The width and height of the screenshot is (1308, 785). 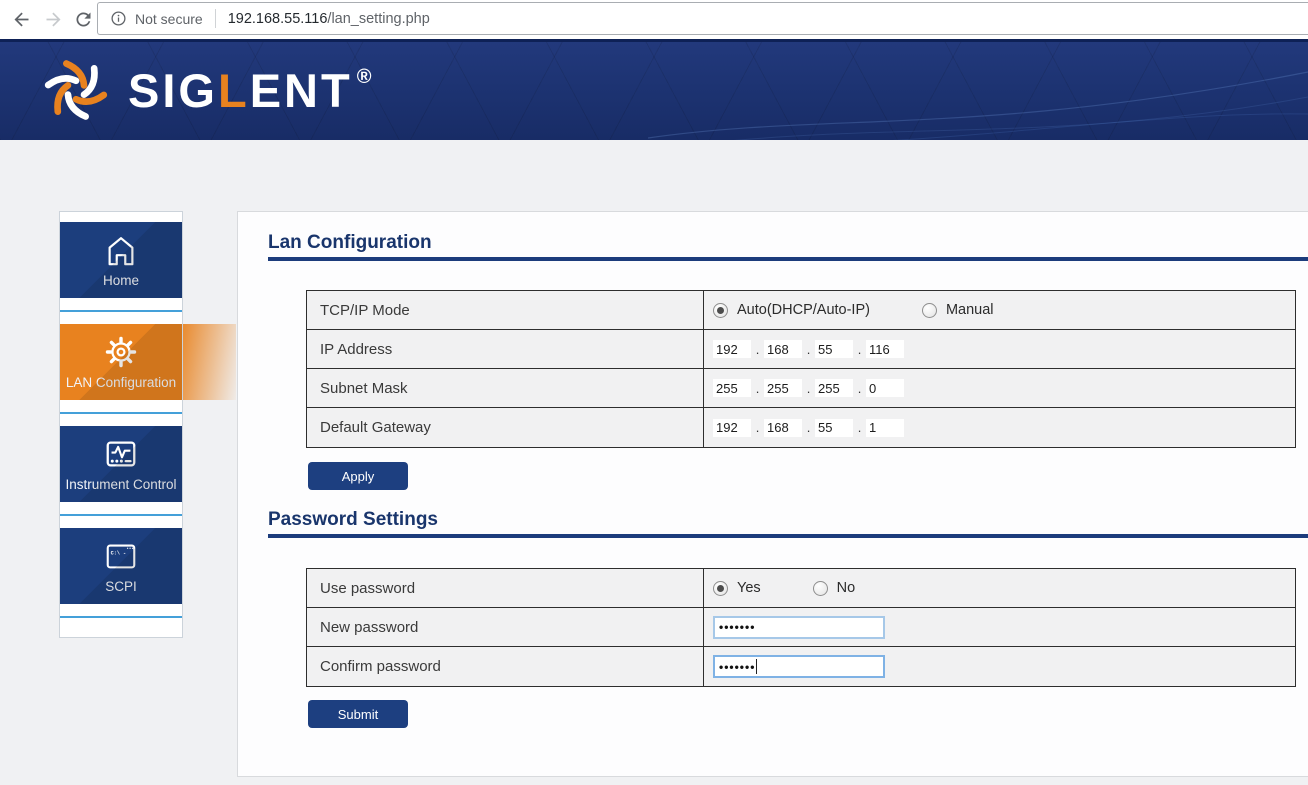 I want to click on table-row: Subnet Mask . . ., so click(x=801, y=388).